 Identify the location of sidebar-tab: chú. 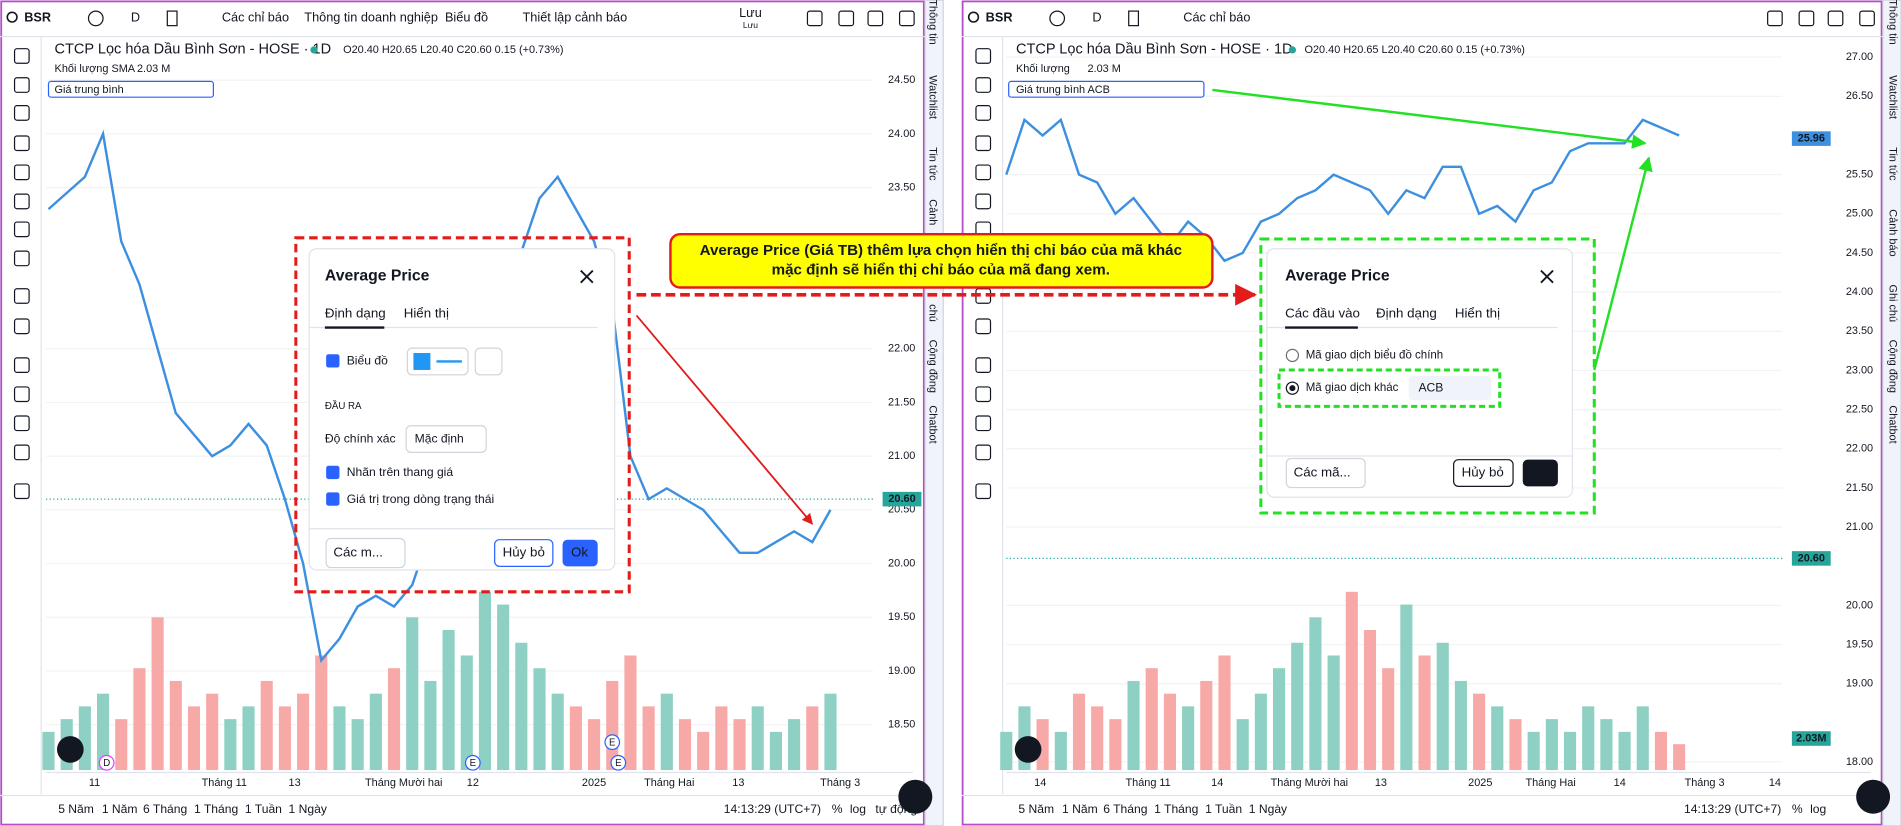
(932, 313).